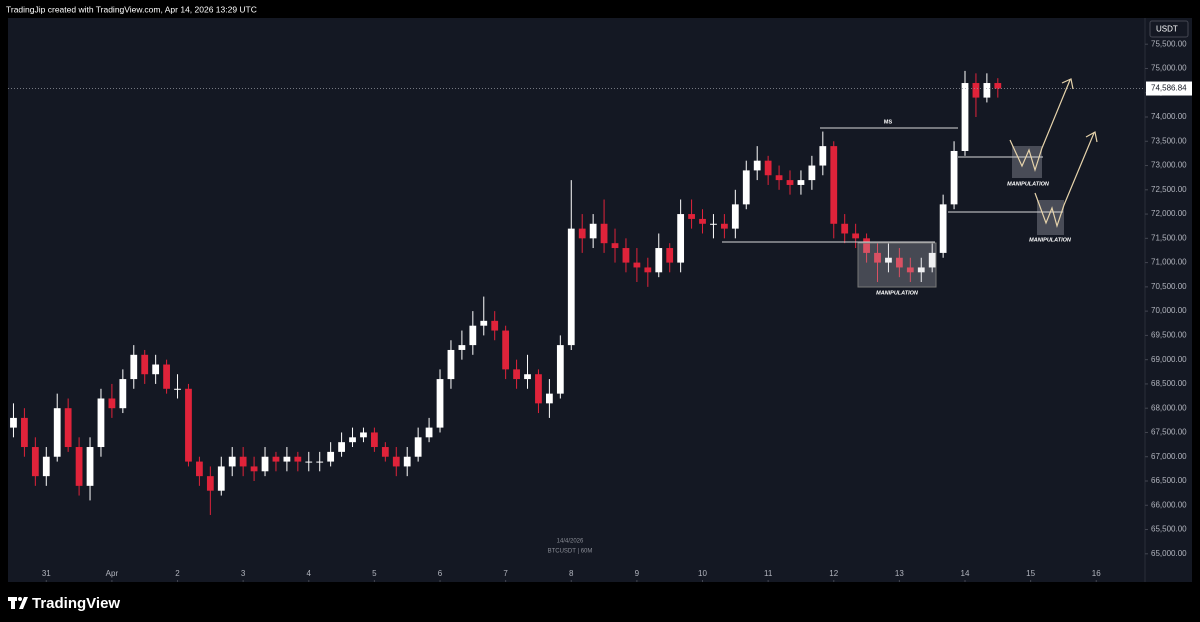 The height and width of the screenshot is (622, 1200). I want to click on currency: USDT, so click(1167, 29).